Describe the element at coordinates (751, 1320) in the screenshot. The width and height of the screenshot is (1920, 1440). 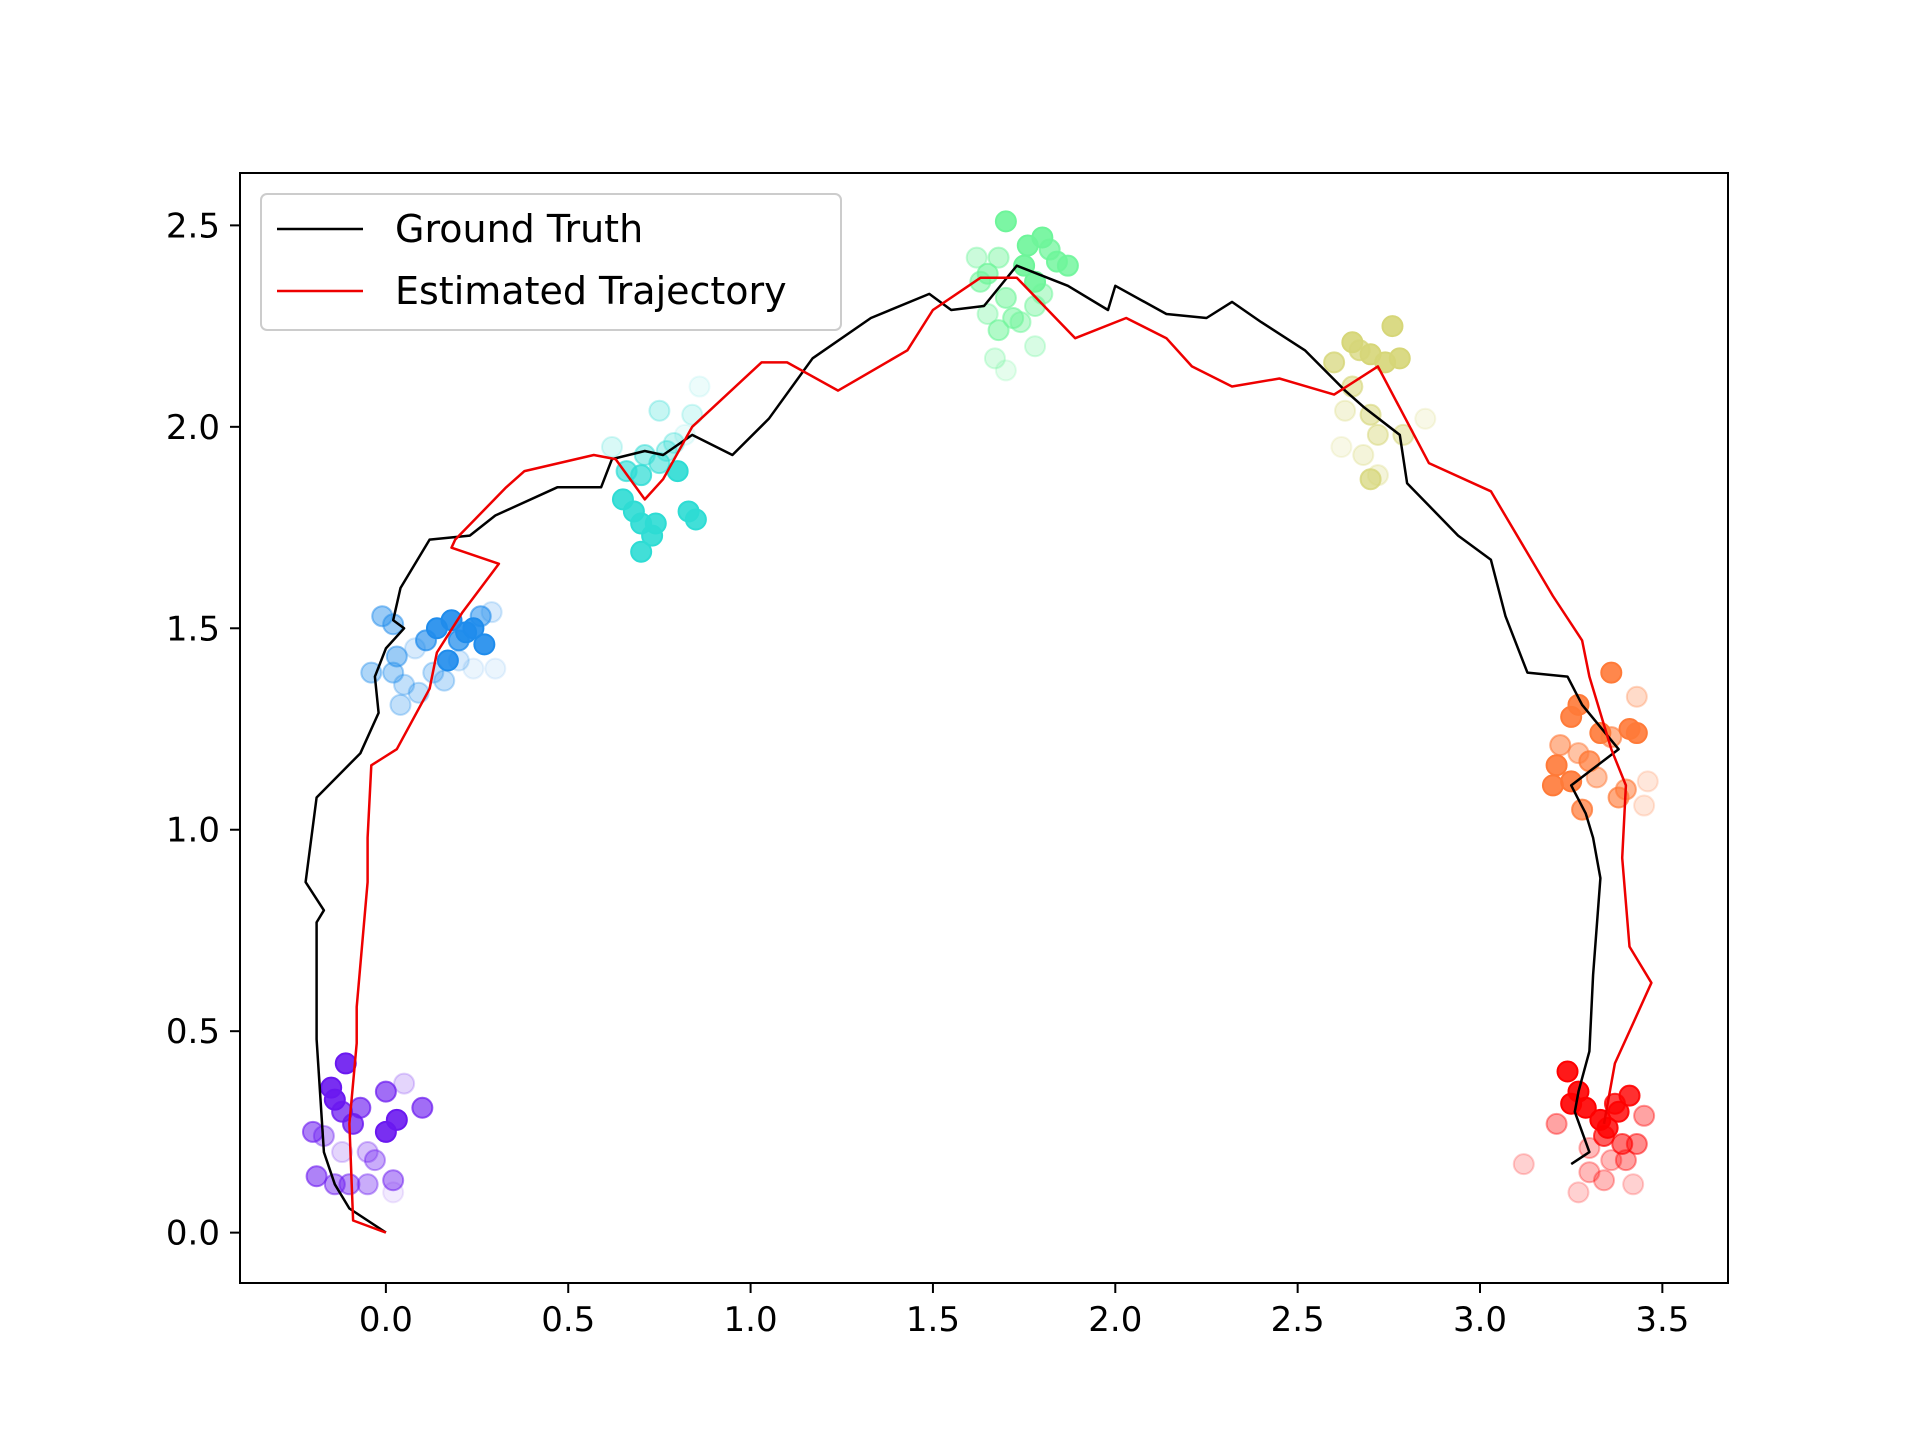
I see `x-tick-label: 1.0` at that location.